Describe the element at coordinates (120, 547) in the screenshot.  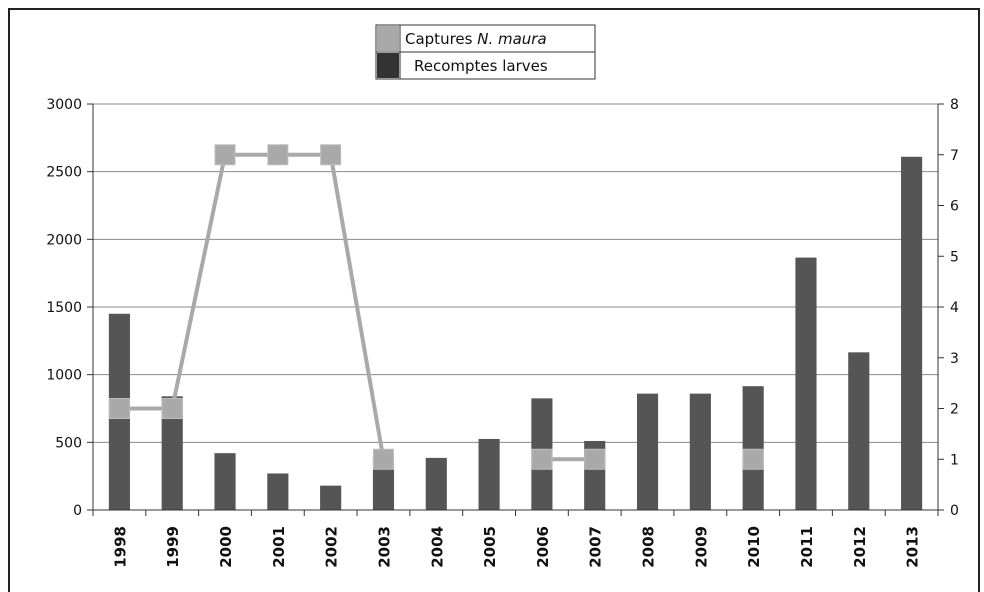
I see `x-tick-label: 1998` at that location.